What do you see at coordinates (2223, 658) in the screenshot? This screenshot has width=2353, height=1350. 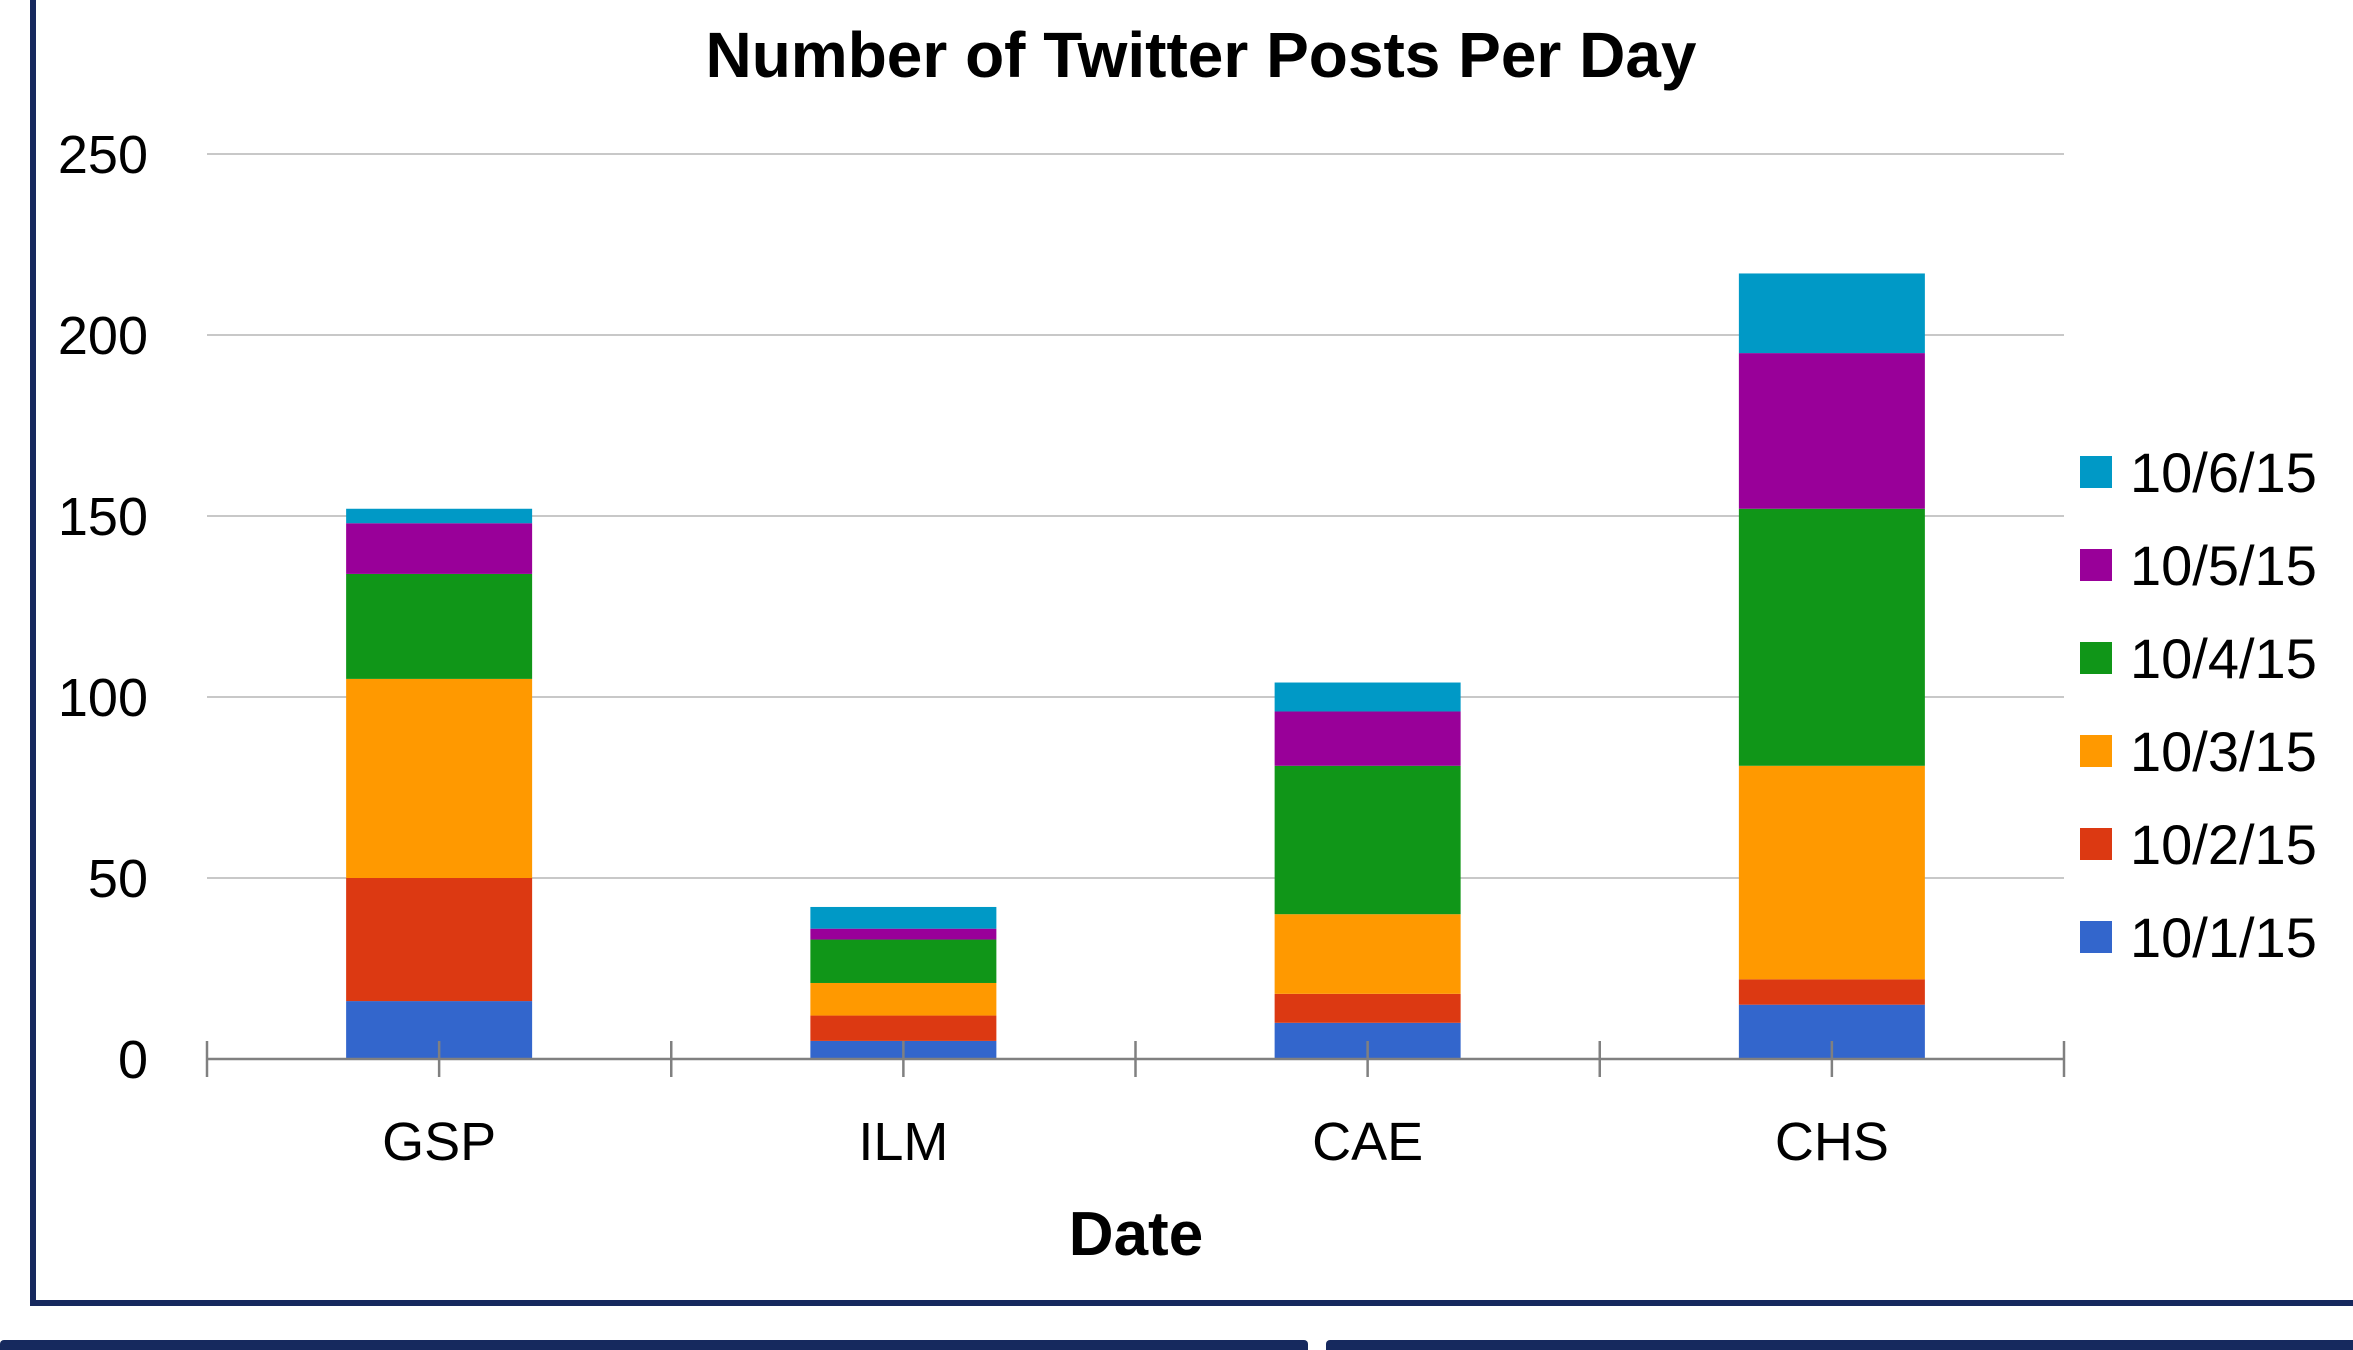 I see `legend-label: 10/4/15` at bounding box center [2223, 658].